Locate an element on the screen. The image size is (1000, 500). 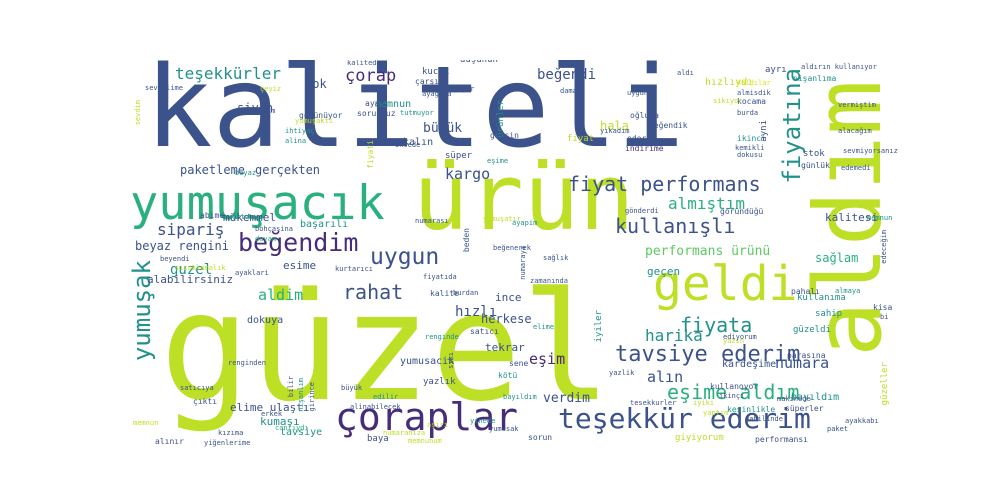
word: ayni is located at coordinates (764, 131).